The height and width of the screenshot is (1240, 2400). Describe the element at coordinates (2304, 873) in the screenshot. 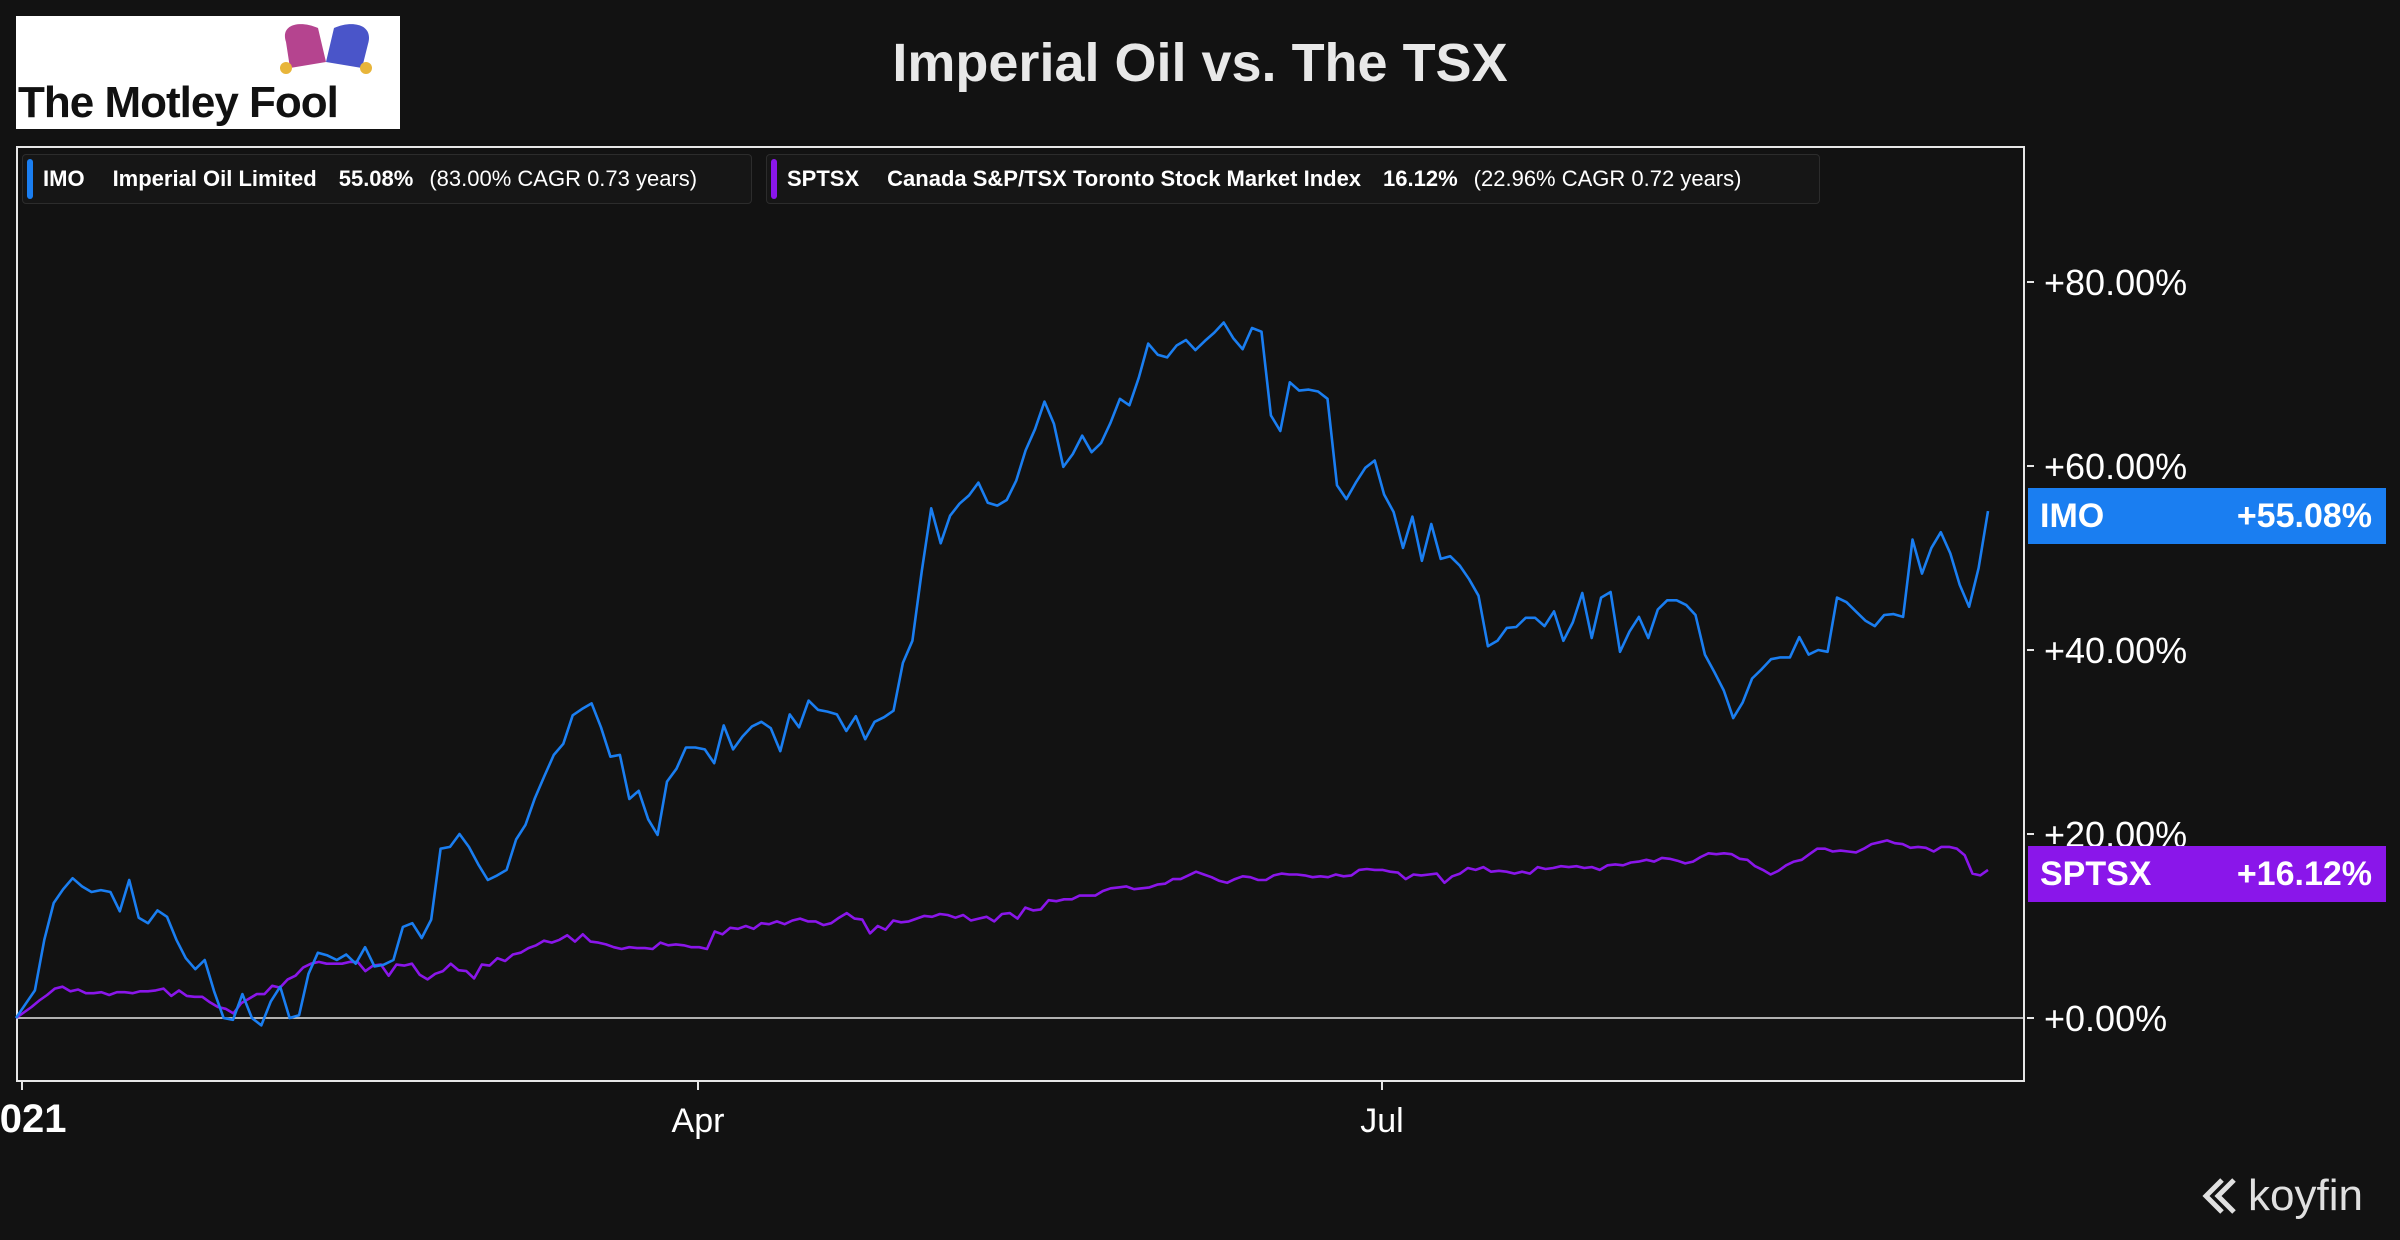

I see `badge-value: +16.12%` at that location.